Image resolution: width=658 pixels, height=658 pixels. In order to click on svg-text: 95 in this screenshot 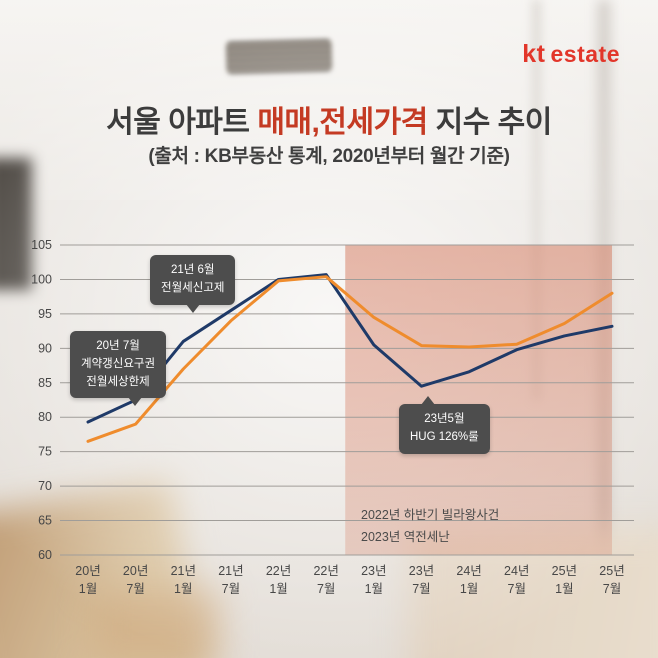, I will do `click(45, 314)`.